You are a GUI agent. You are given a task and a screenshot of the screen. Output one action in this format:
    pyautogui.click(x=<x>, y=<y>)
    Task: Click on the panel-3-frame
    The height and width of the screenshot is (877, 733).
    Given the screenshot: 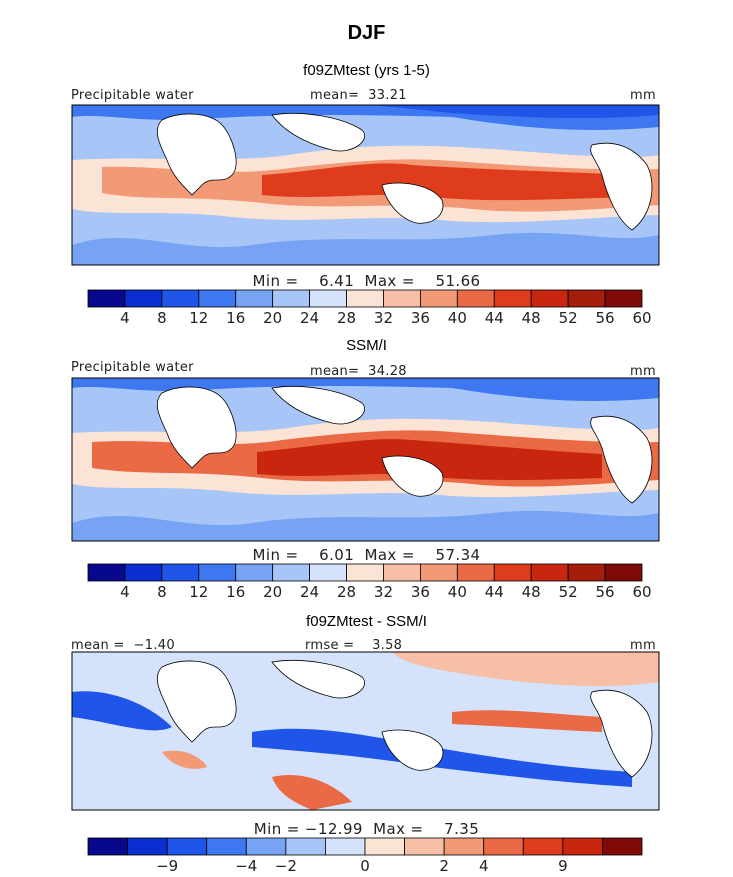 What is the action you would take?
    pyautogui.click(x=365, y=731)
    